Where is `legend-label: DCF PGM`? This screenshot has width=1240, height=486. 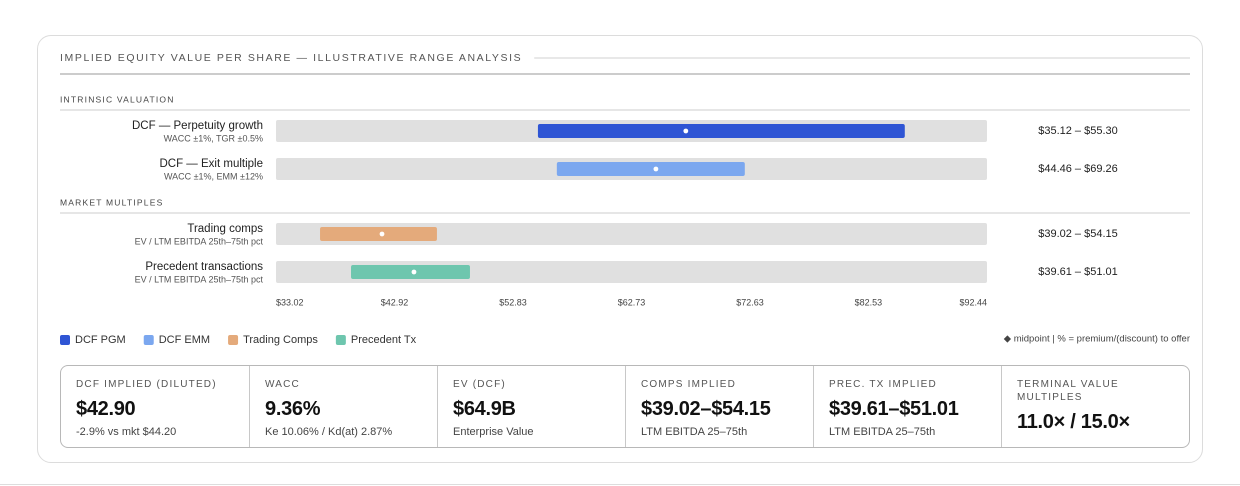
legend-label: DCF PGM is located at coordinates (100, 340).